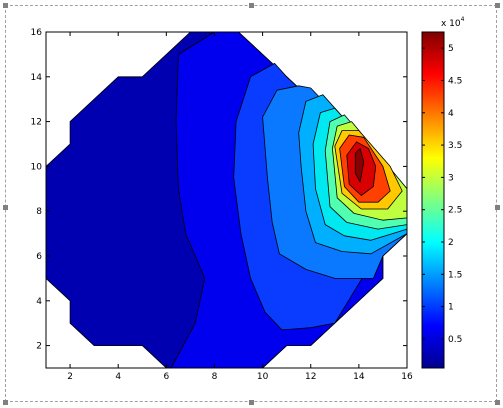 This screenshot has height=408, width=503. I want to click on colorbar-tick-label: 0.5, so click(455, 340).